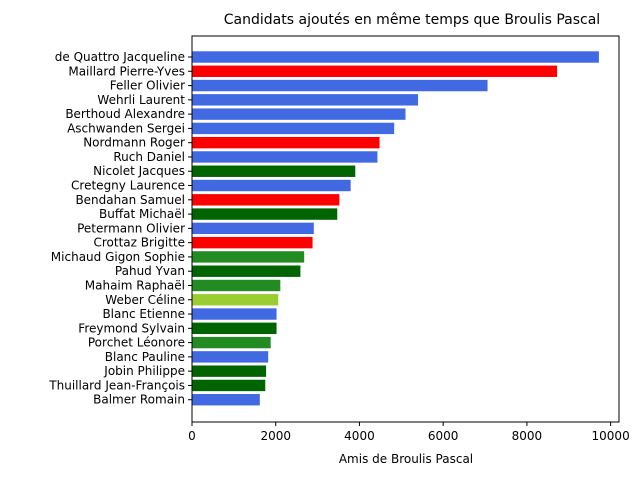 The width and height of the screenshot is (640, 480). What do you see at coordinates (139, 400) in the screenshot?
I see `y-tick-label: Balmer Romain` at bounding box center [139, 400].